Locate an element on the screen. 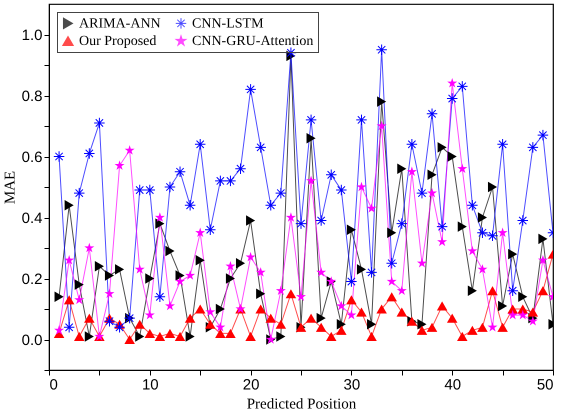  legend-label: ARIMA-ANN is located at coordinates (120, 24).